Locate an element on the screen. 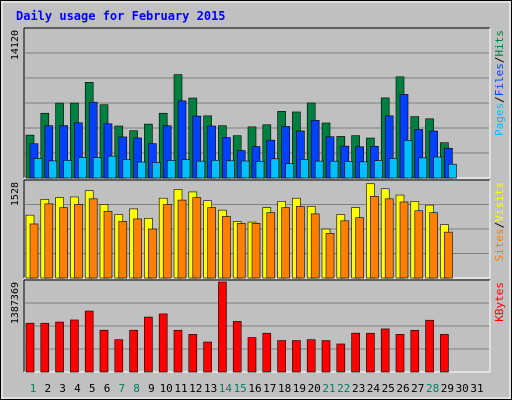 The width and height of the screenshot is (512, 400). x-tick-label-day-9: 9 is located at coordinates (151, 388).